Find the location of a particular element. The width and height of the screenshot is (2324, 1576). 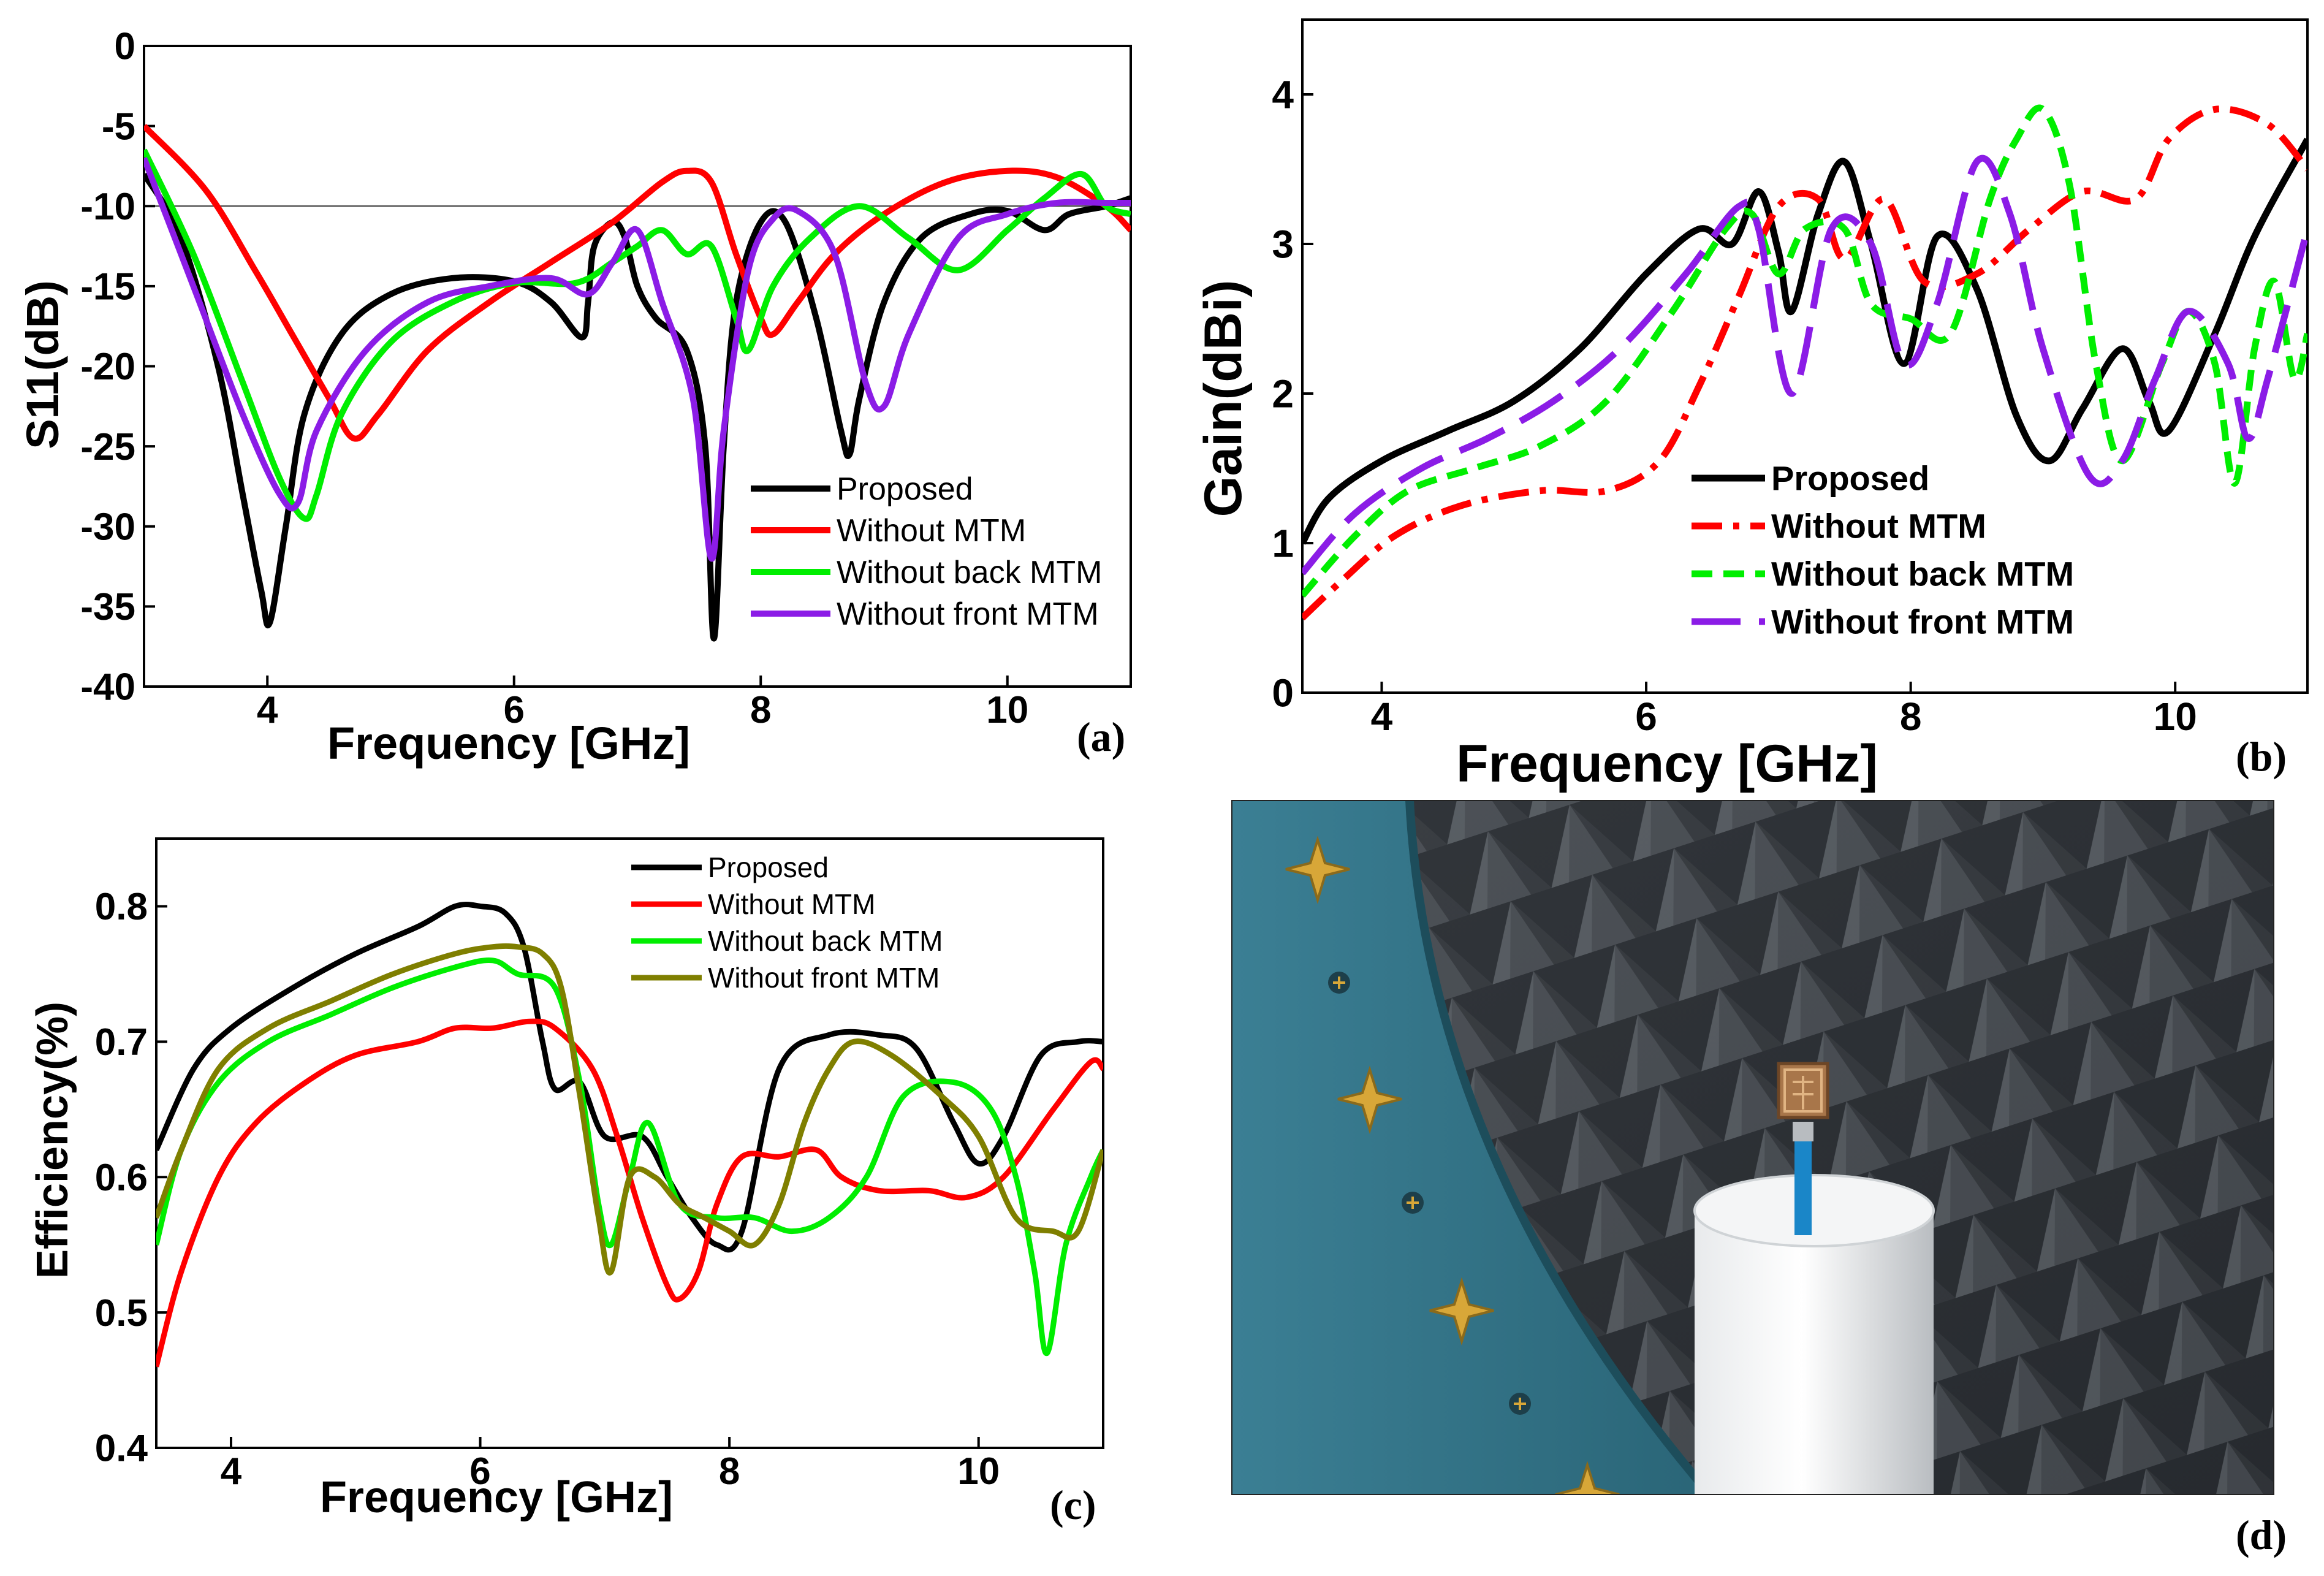

y-tick-label: 4 is located at coordinates (1283, 94).